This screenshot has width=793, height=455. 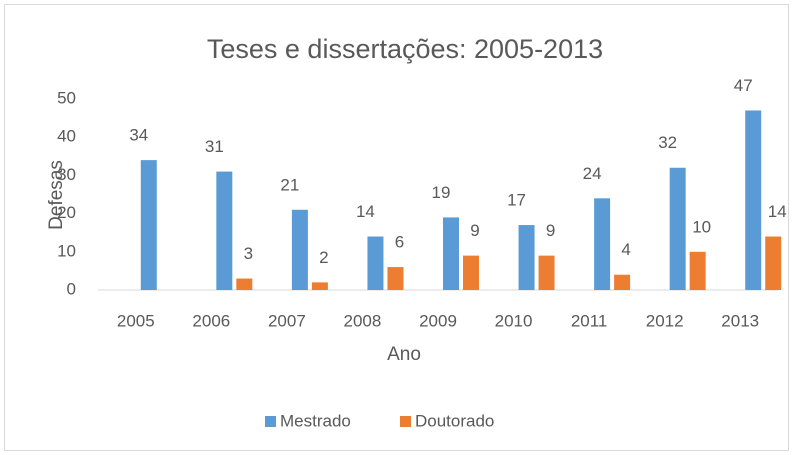 What do you see at coordinates (66, 136) in the screenshot?
I see `y-tick-label: 40` at bounding box center [66, 136].